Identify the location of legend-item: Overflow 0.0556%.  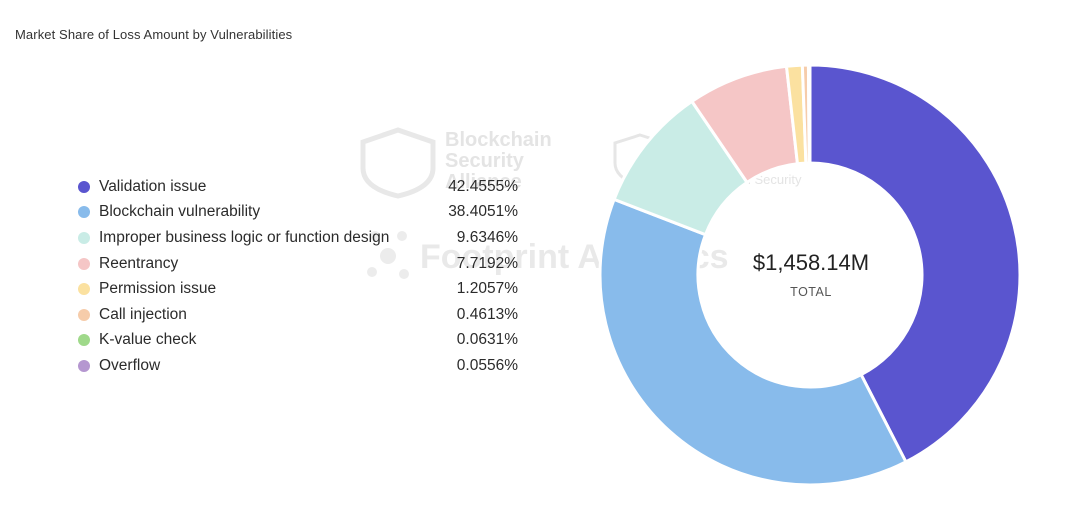
(298, 366).